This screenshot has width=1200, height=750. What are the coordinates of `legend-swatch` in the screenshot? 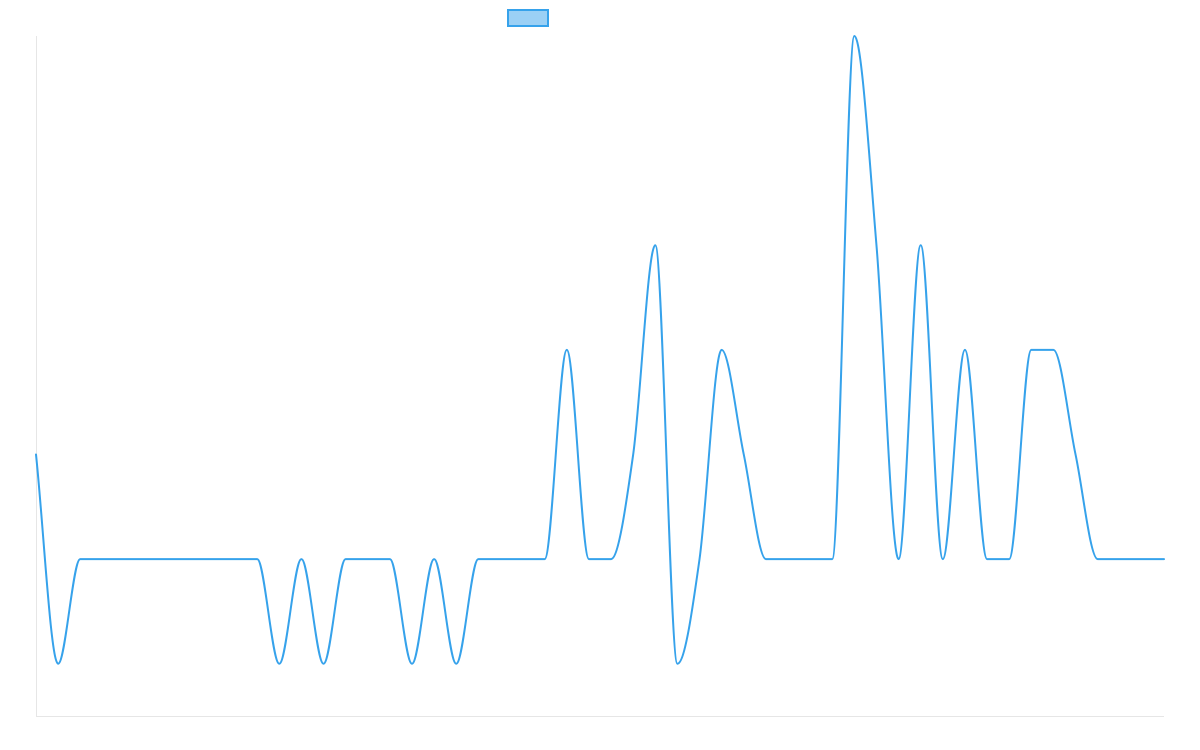 It's located at (528, 18).